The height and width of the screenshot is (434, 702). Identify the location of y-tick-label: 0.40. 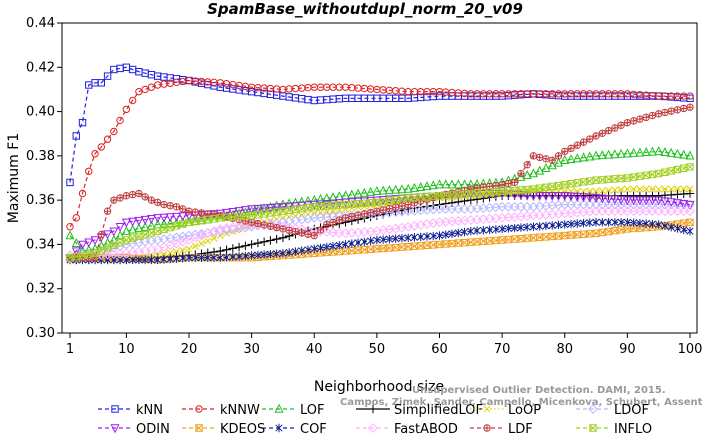
(40, 112).